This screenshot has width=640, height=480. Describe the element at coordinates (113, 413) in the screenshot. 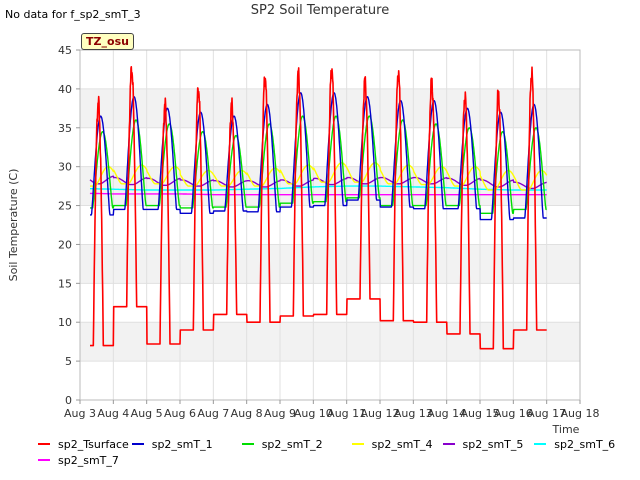

I see `x-tick-label: Aug 4` at that location.